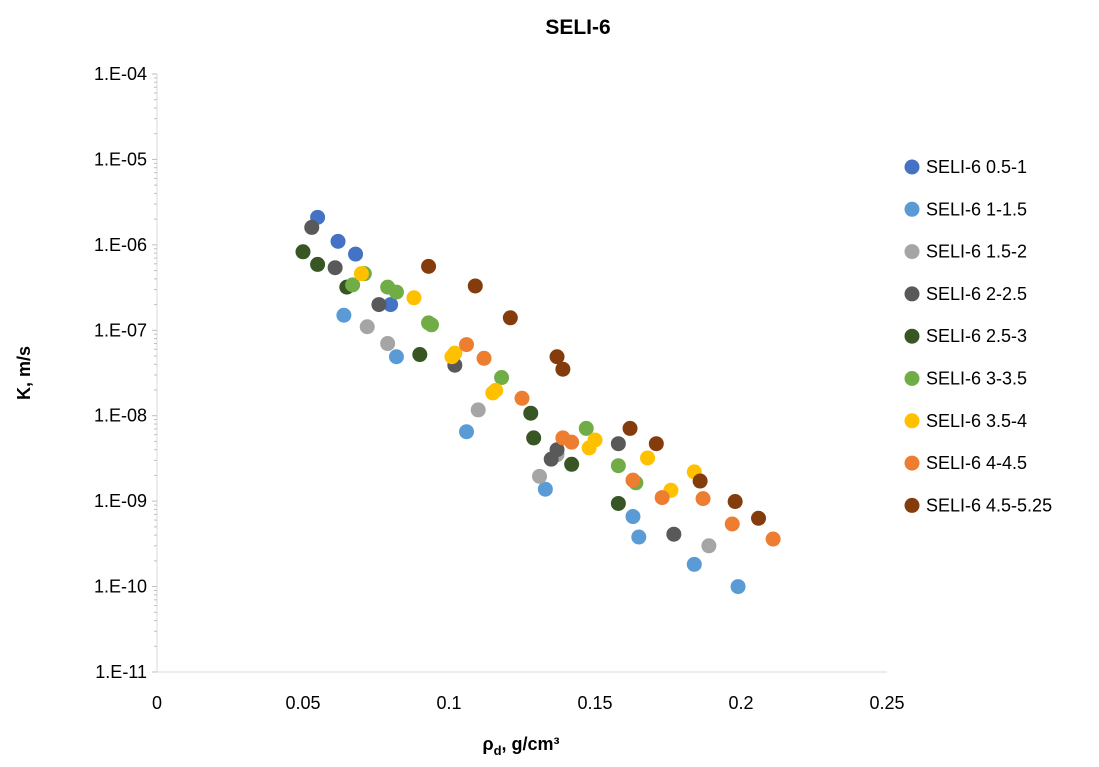  What do you see at coordinates (976, 209) in the screenshot?
I see `legend-label: SELI-6 1-1.5` at bounding box center [976, 209].